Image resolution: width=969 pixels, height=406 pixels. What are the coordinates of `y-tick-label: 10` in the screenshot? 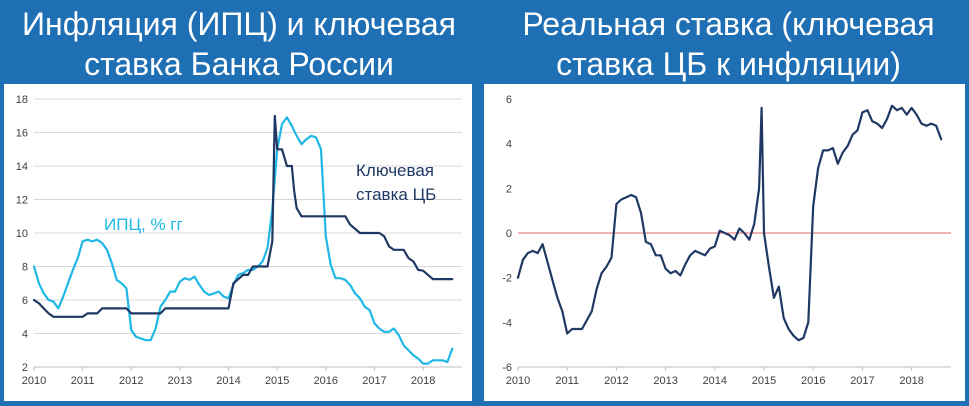 It's located at (22, 234).